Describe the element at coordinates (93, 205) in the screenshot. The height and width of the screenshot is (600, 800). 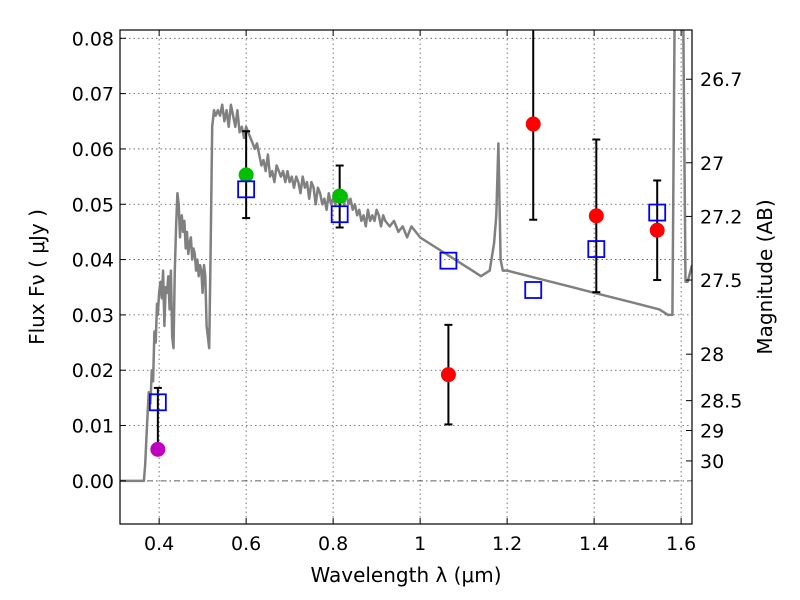
I see `y-tick-label: 0.05` at that location.